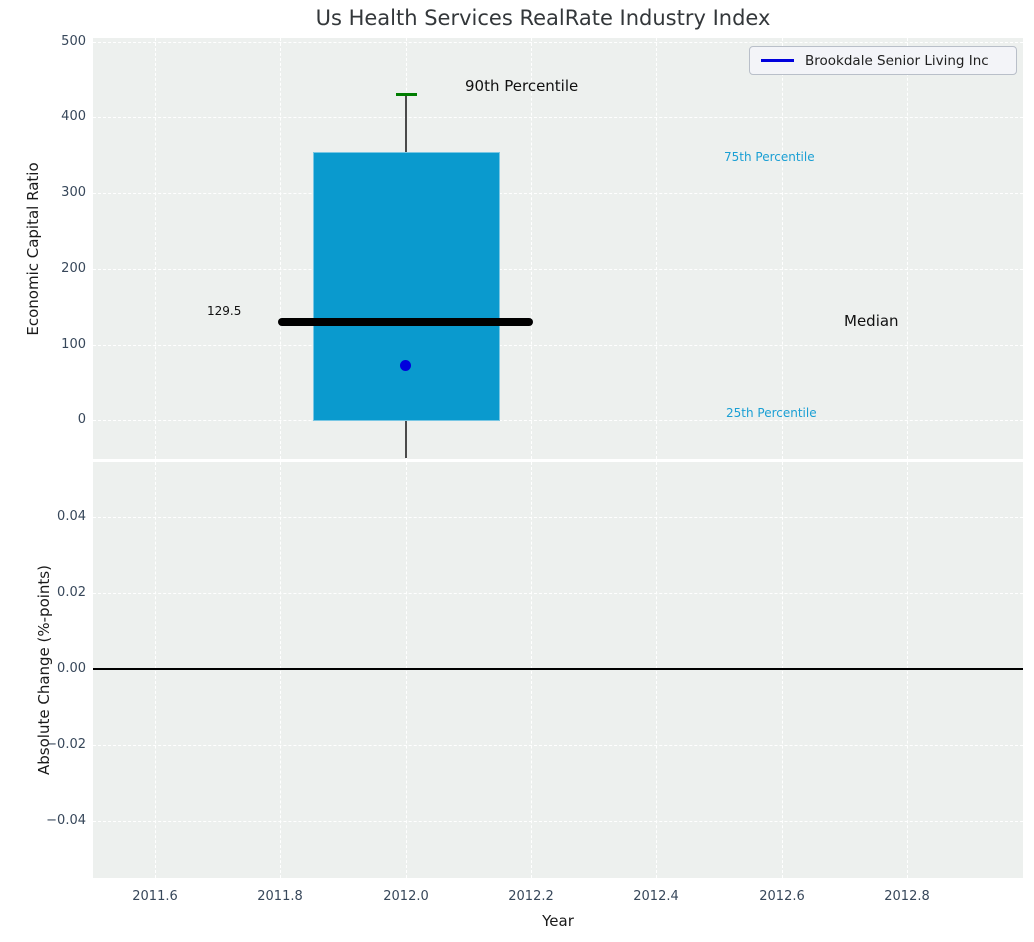 This screenshot has width=1034, height=942. What do you see at coordinates (405, 365) in the screenshot?
I see `company-data-point` at bounding box center [405, 365].